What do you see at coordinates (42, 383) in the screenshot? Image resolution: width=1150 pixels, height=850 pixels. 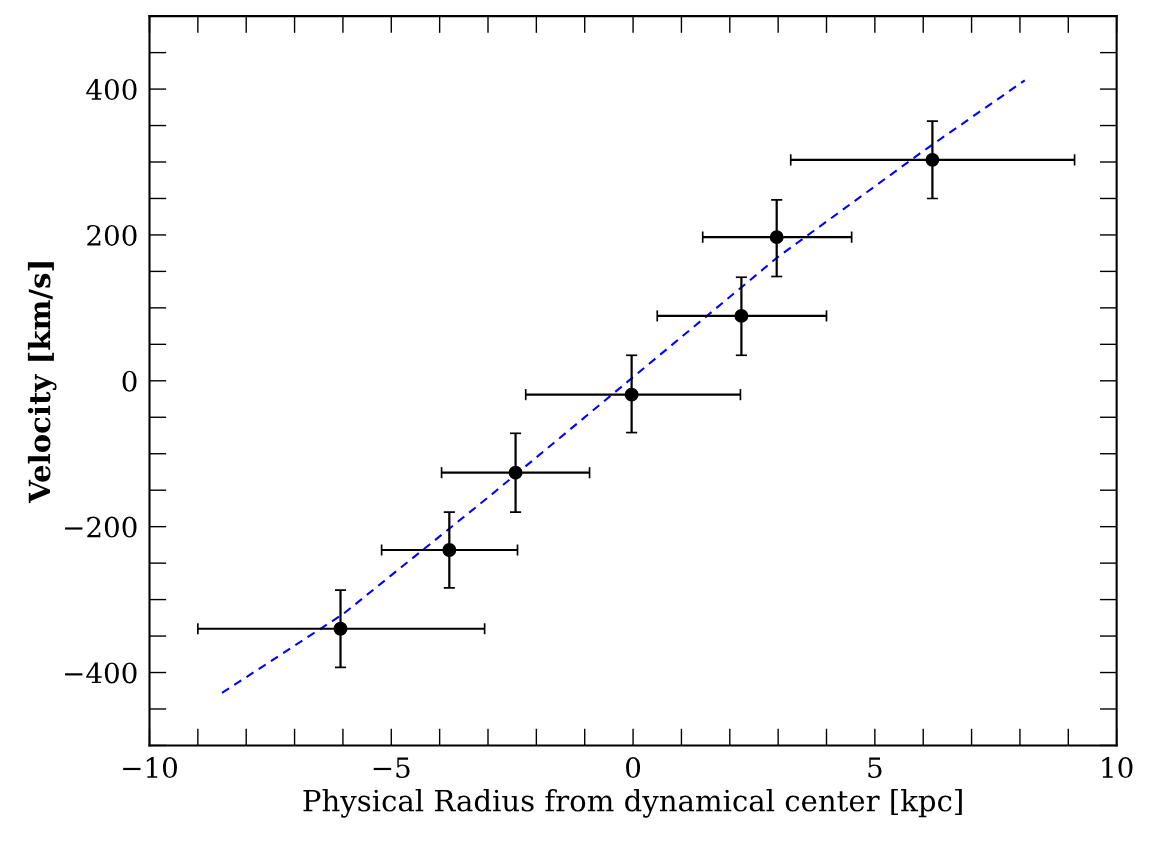 I see `y-axis-title: Velocity [km/s]` at bounding box center [42, 383].